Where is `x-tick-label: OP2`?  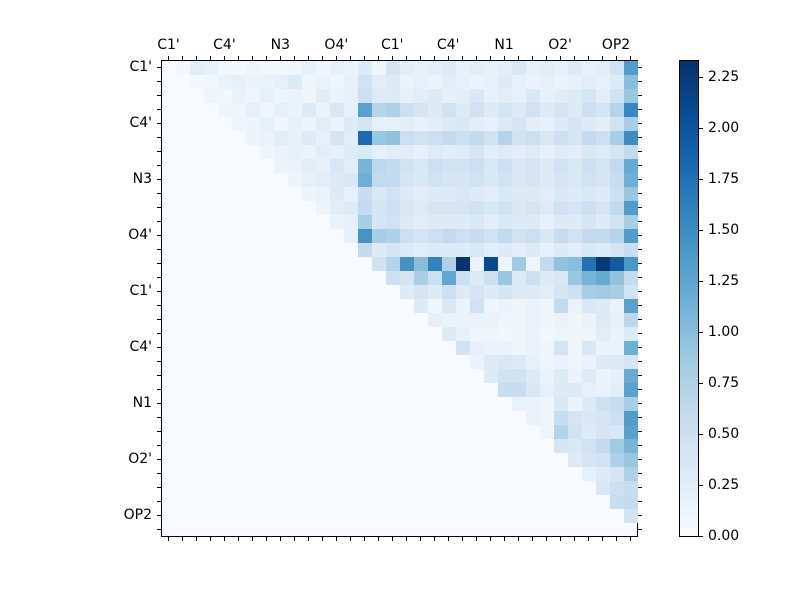 x-tick-label: OP2 is located at coordinates (616, 44).